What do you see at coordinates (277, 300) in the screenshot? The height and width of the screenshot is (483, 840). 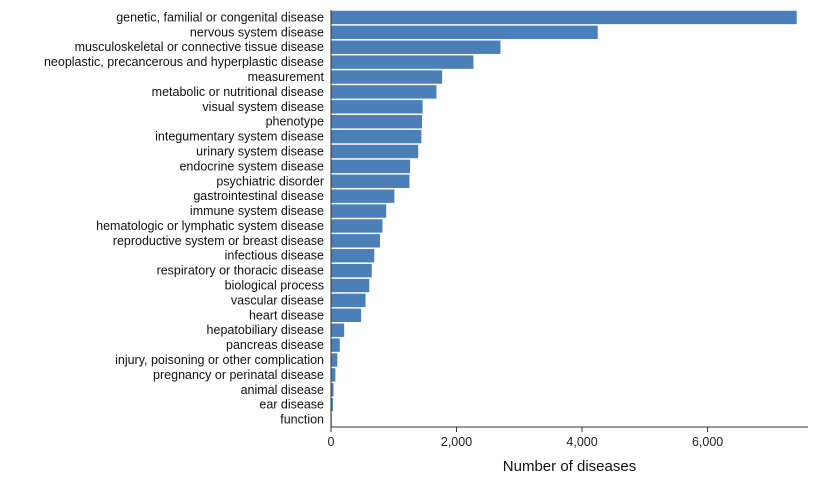 I see `category-label: vascular disease` at bounding box center [277, 300].